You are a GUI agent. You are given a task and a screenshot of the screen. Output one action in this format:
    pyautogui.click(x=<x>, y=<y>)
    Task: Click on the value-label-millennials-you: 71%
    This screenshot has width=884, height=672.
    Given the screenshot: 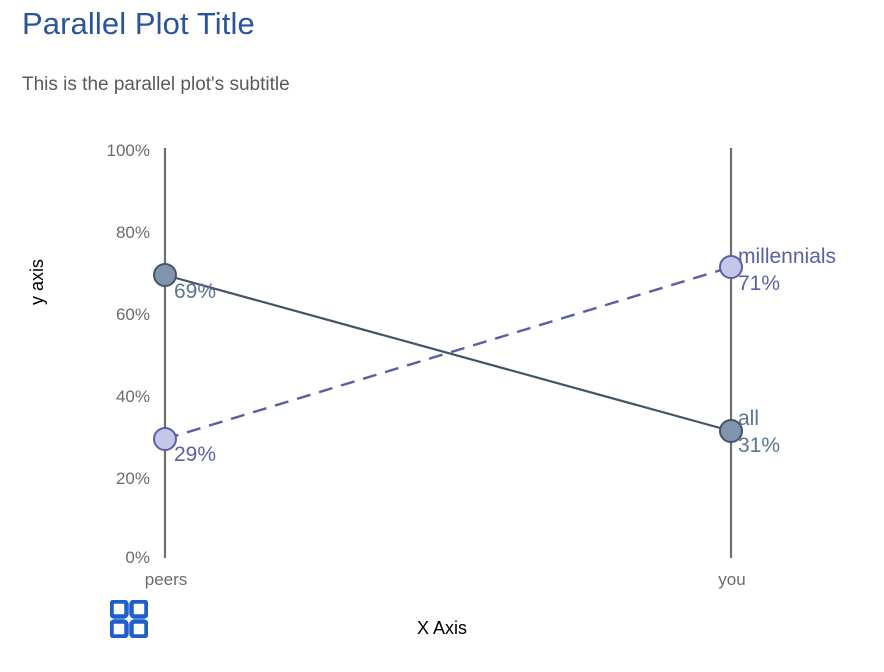 What is the action you would take?
    pyautogui.click(x=759, y=283)
    